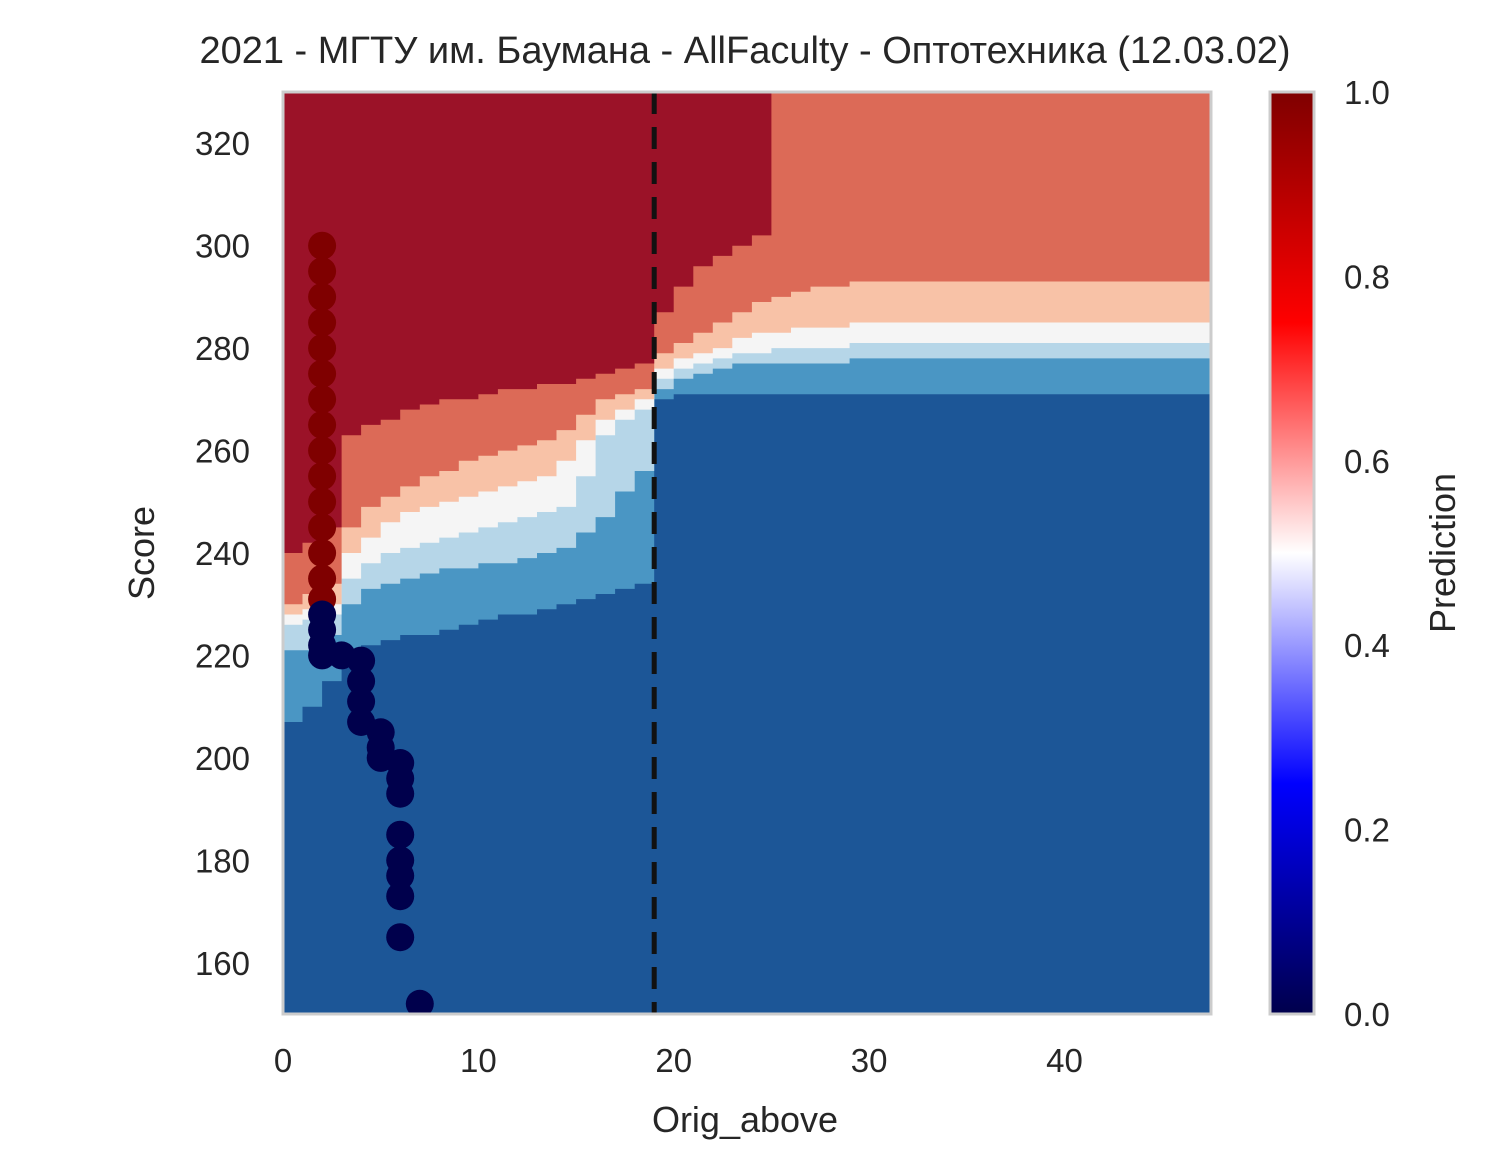 Image resolution: width=1492 pixels, height=1173 pixels. Describe the element at coordinates (1442, 553) in the screenshot. I see `colorbar-label: Prediction` at that location.